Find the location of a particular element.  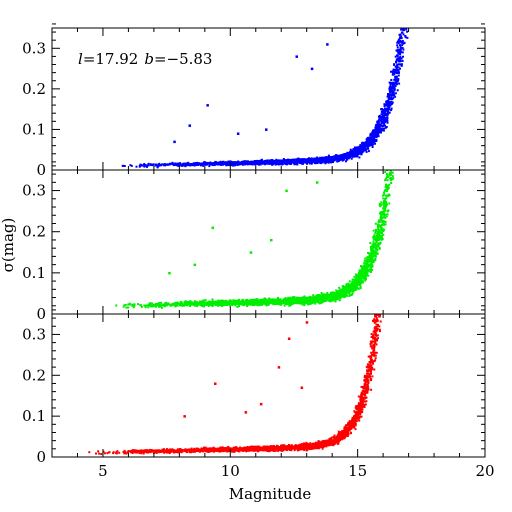

outlier-point is located at coordinates (312, 69).